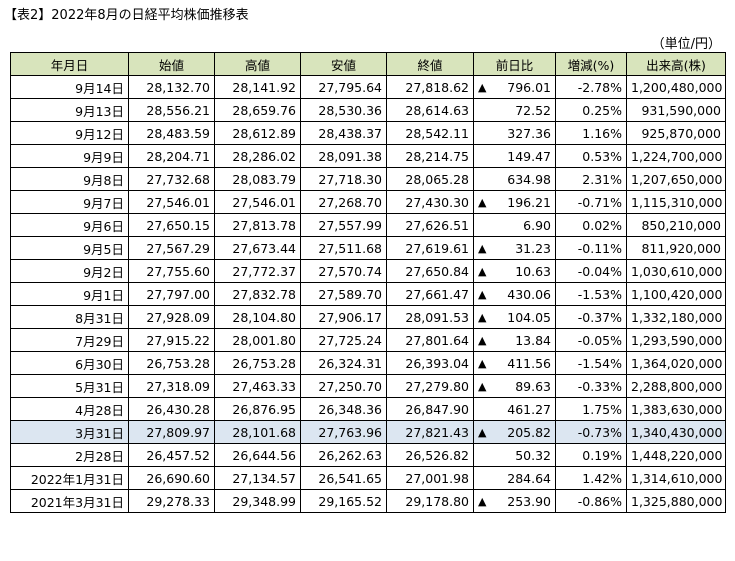 The width and height of the screenshot is (735, 561). What do you see at coordinates (591, 133) in the screenshot?
I see `cell-percent: 1.16%` at bounding box center [591, 133].